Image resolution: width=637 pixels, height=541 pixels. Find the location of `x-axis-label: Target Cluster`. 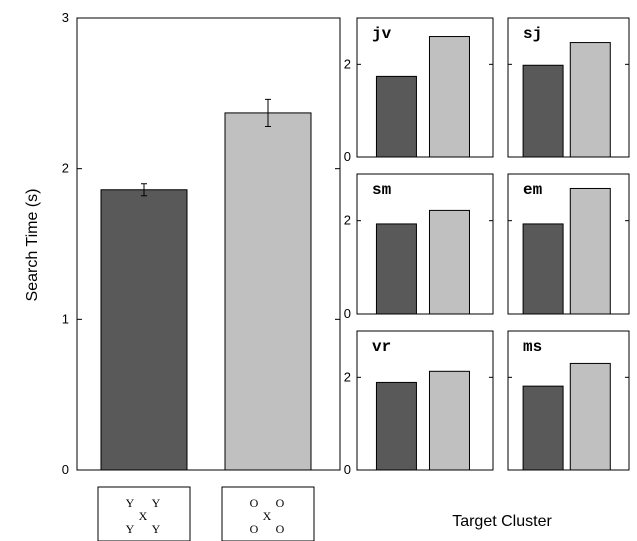

x-axis-label: Target Cluster is located at coordinates (502, 521).